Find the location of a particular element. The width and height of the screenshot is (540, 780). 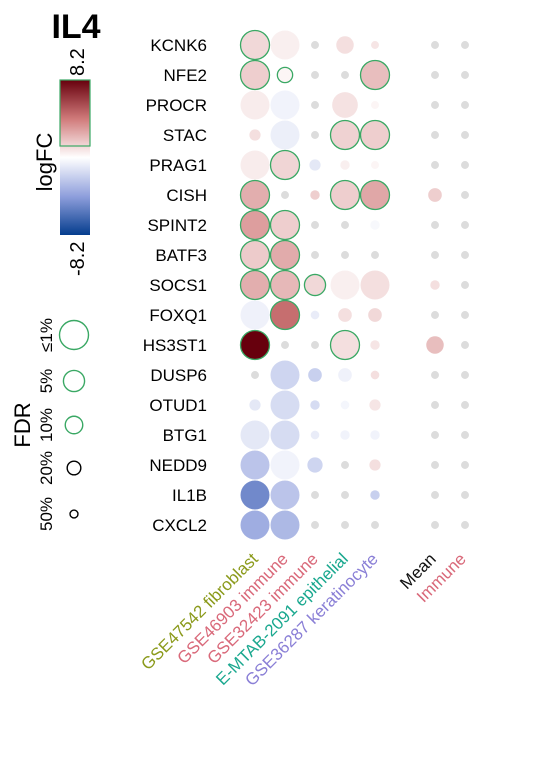

gene-label: DUSP6 is located at coordinates (178, 375).